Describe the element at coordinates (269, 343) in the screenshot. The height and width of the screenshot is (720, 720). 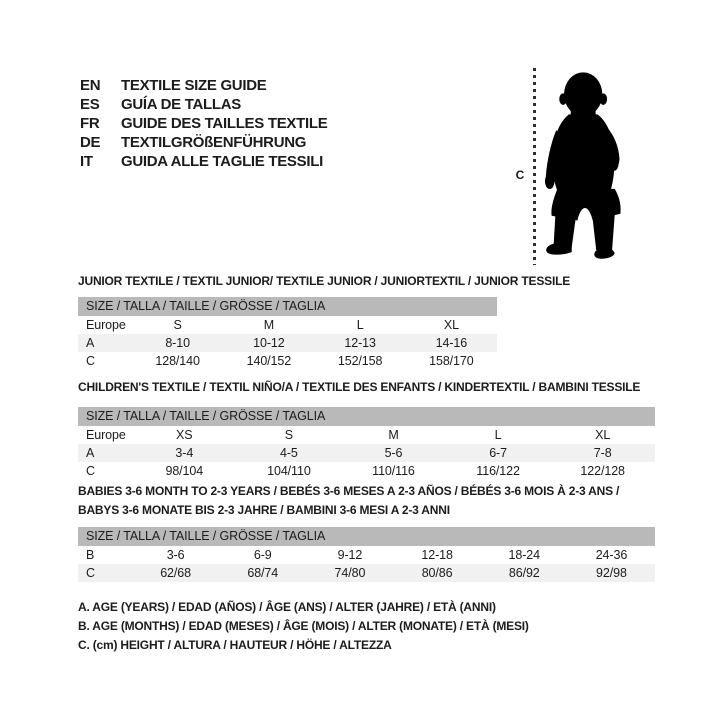
I see `size-cell: 10-12` at that location.